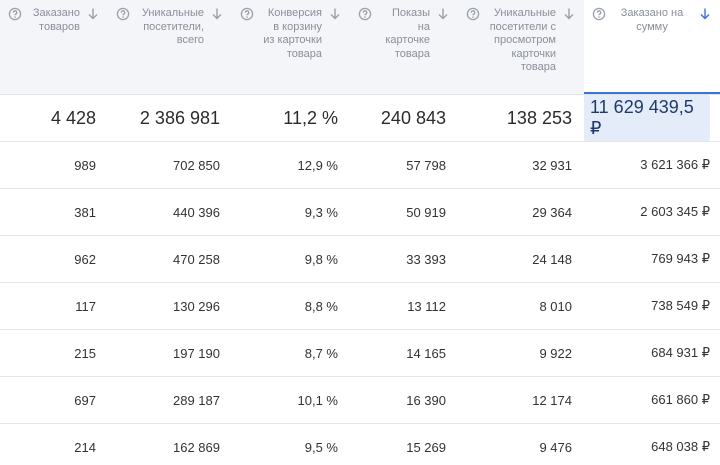 The width and height of the screenshot is (720, 465). What do you see at coordinates (291, 353) in the screenshot?
I see `cell: 8,7 %` at bounding box center [291, 353].